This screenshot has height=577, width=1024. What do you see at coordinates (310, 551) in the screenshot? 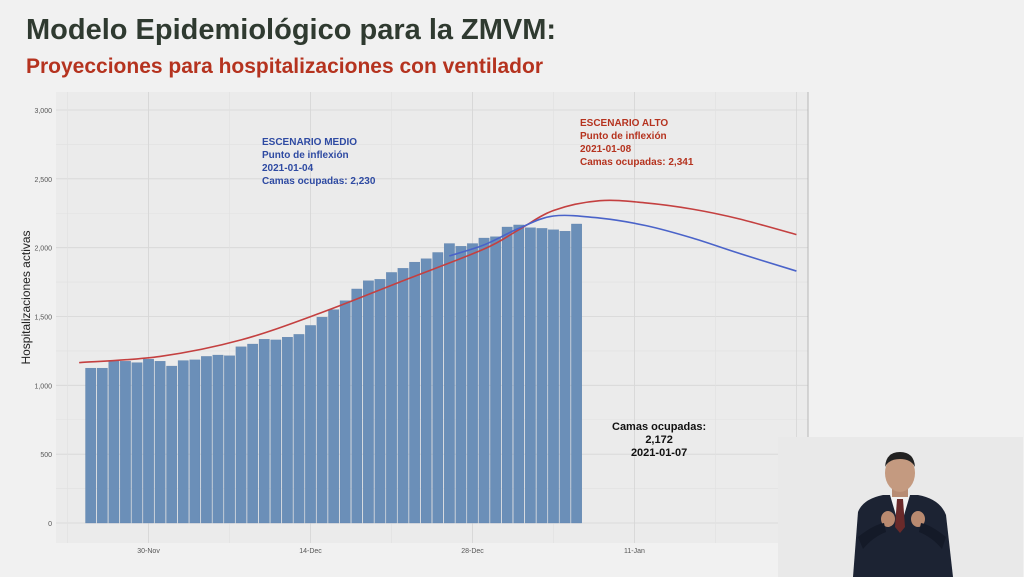
I see `x-tick-label: 14-Dec` at bounding box center [310, 551].